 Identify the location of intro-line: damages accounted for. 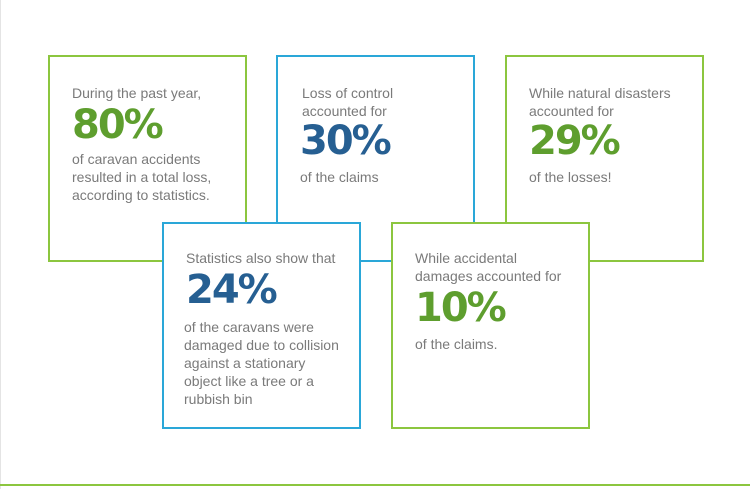
(488, 276).